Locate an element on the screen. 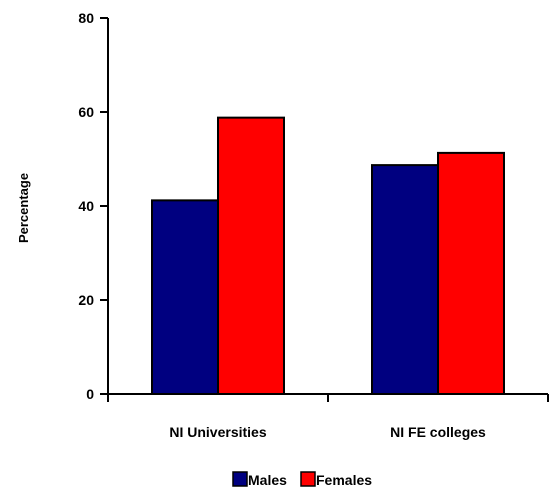  y-axis-title: Percentage is located at coordinates (23, 208).